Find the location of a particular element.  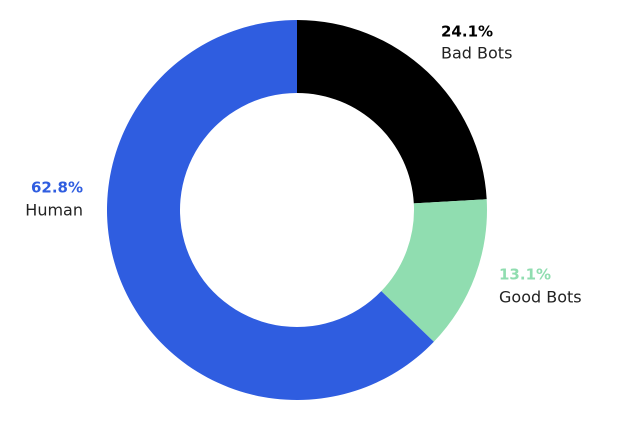

category-label: Good Bots is located at coordinates (540, 297).